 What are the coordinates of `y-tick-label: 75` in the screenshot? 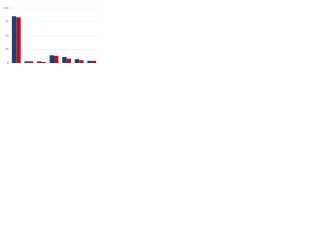 It's located at (7, 22).